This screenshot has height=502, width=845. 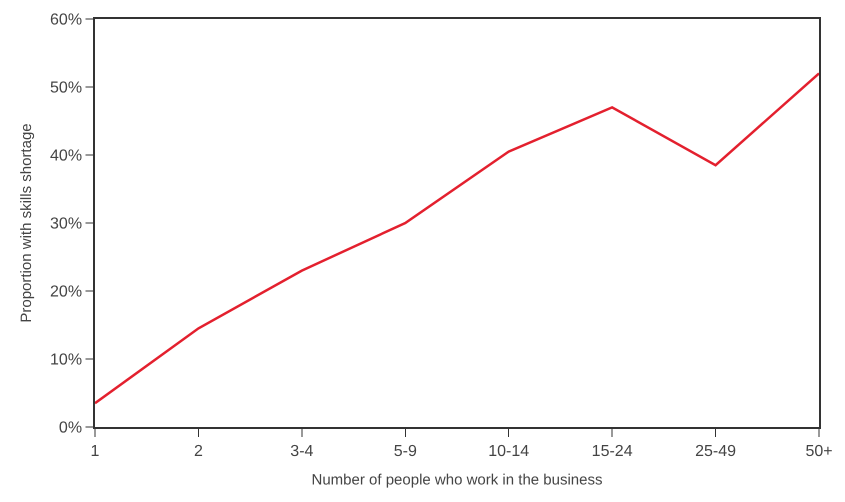 What do you see at coordinates (66, 156) in the screenshot?
I see `y-tick-label: 40%` at bounding box center [66, 156].